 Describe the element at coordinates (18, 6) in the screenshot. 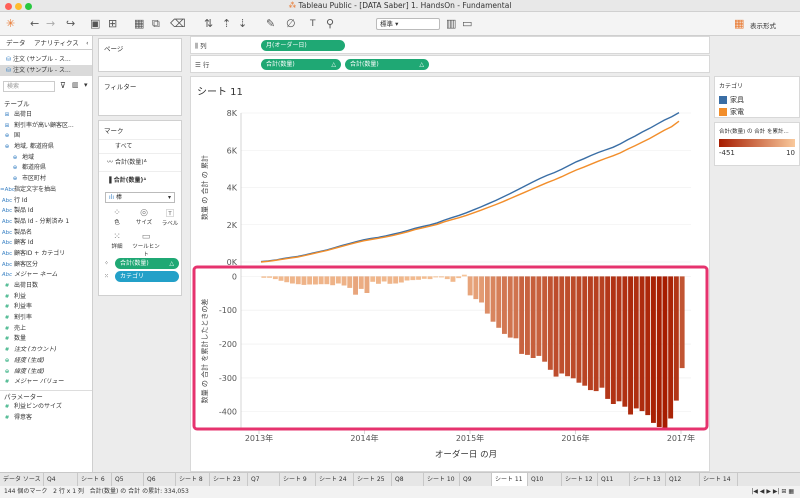

I see `minimize-window-button` at that location.